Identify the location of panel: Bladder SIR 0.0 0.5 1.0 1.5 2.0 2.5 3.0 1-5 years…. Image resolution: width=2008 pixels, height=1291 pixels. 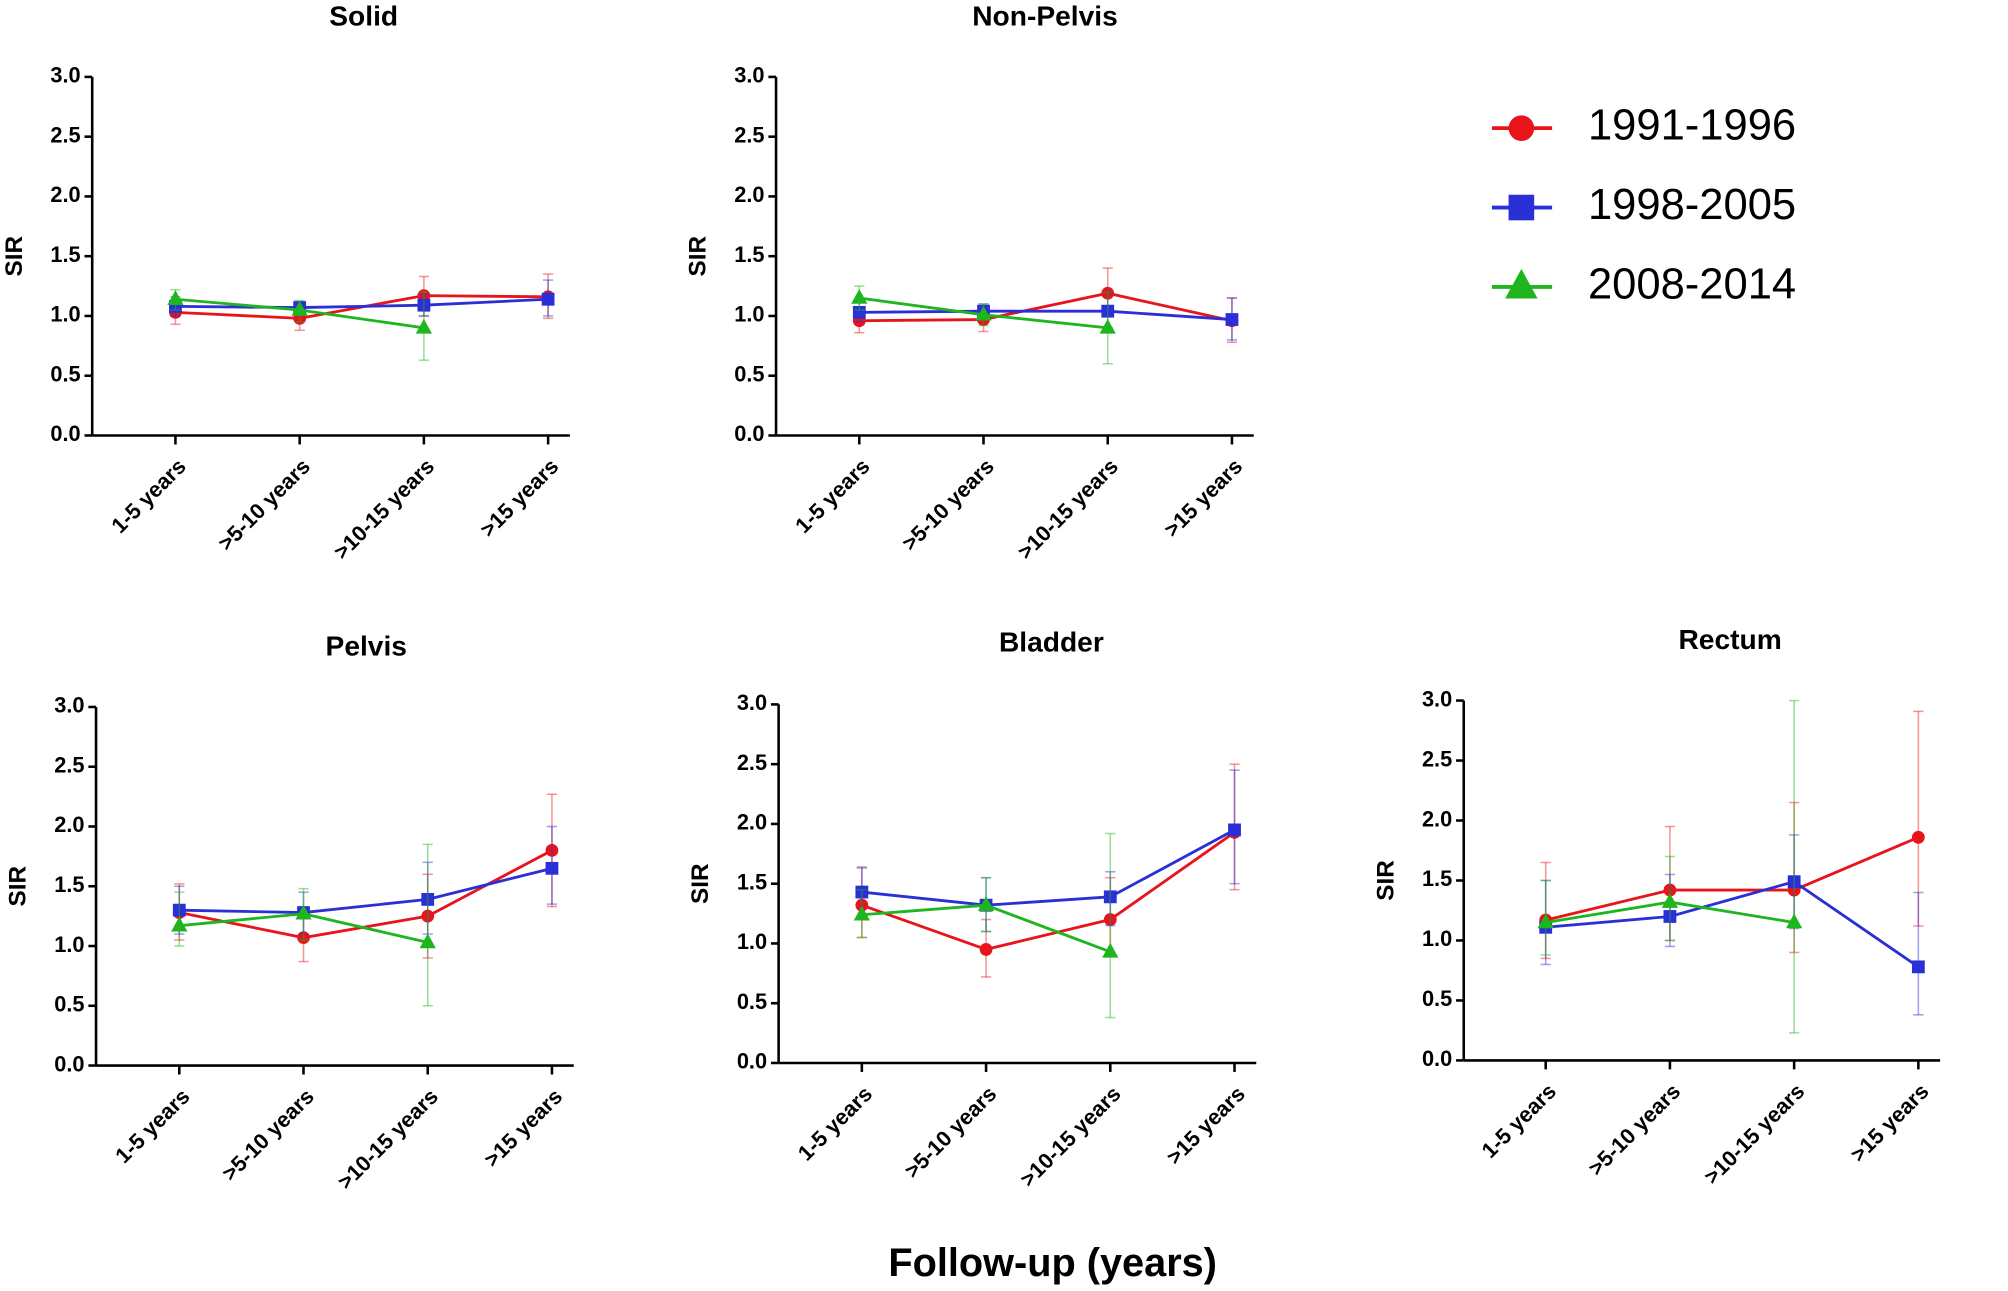
(972, 909).